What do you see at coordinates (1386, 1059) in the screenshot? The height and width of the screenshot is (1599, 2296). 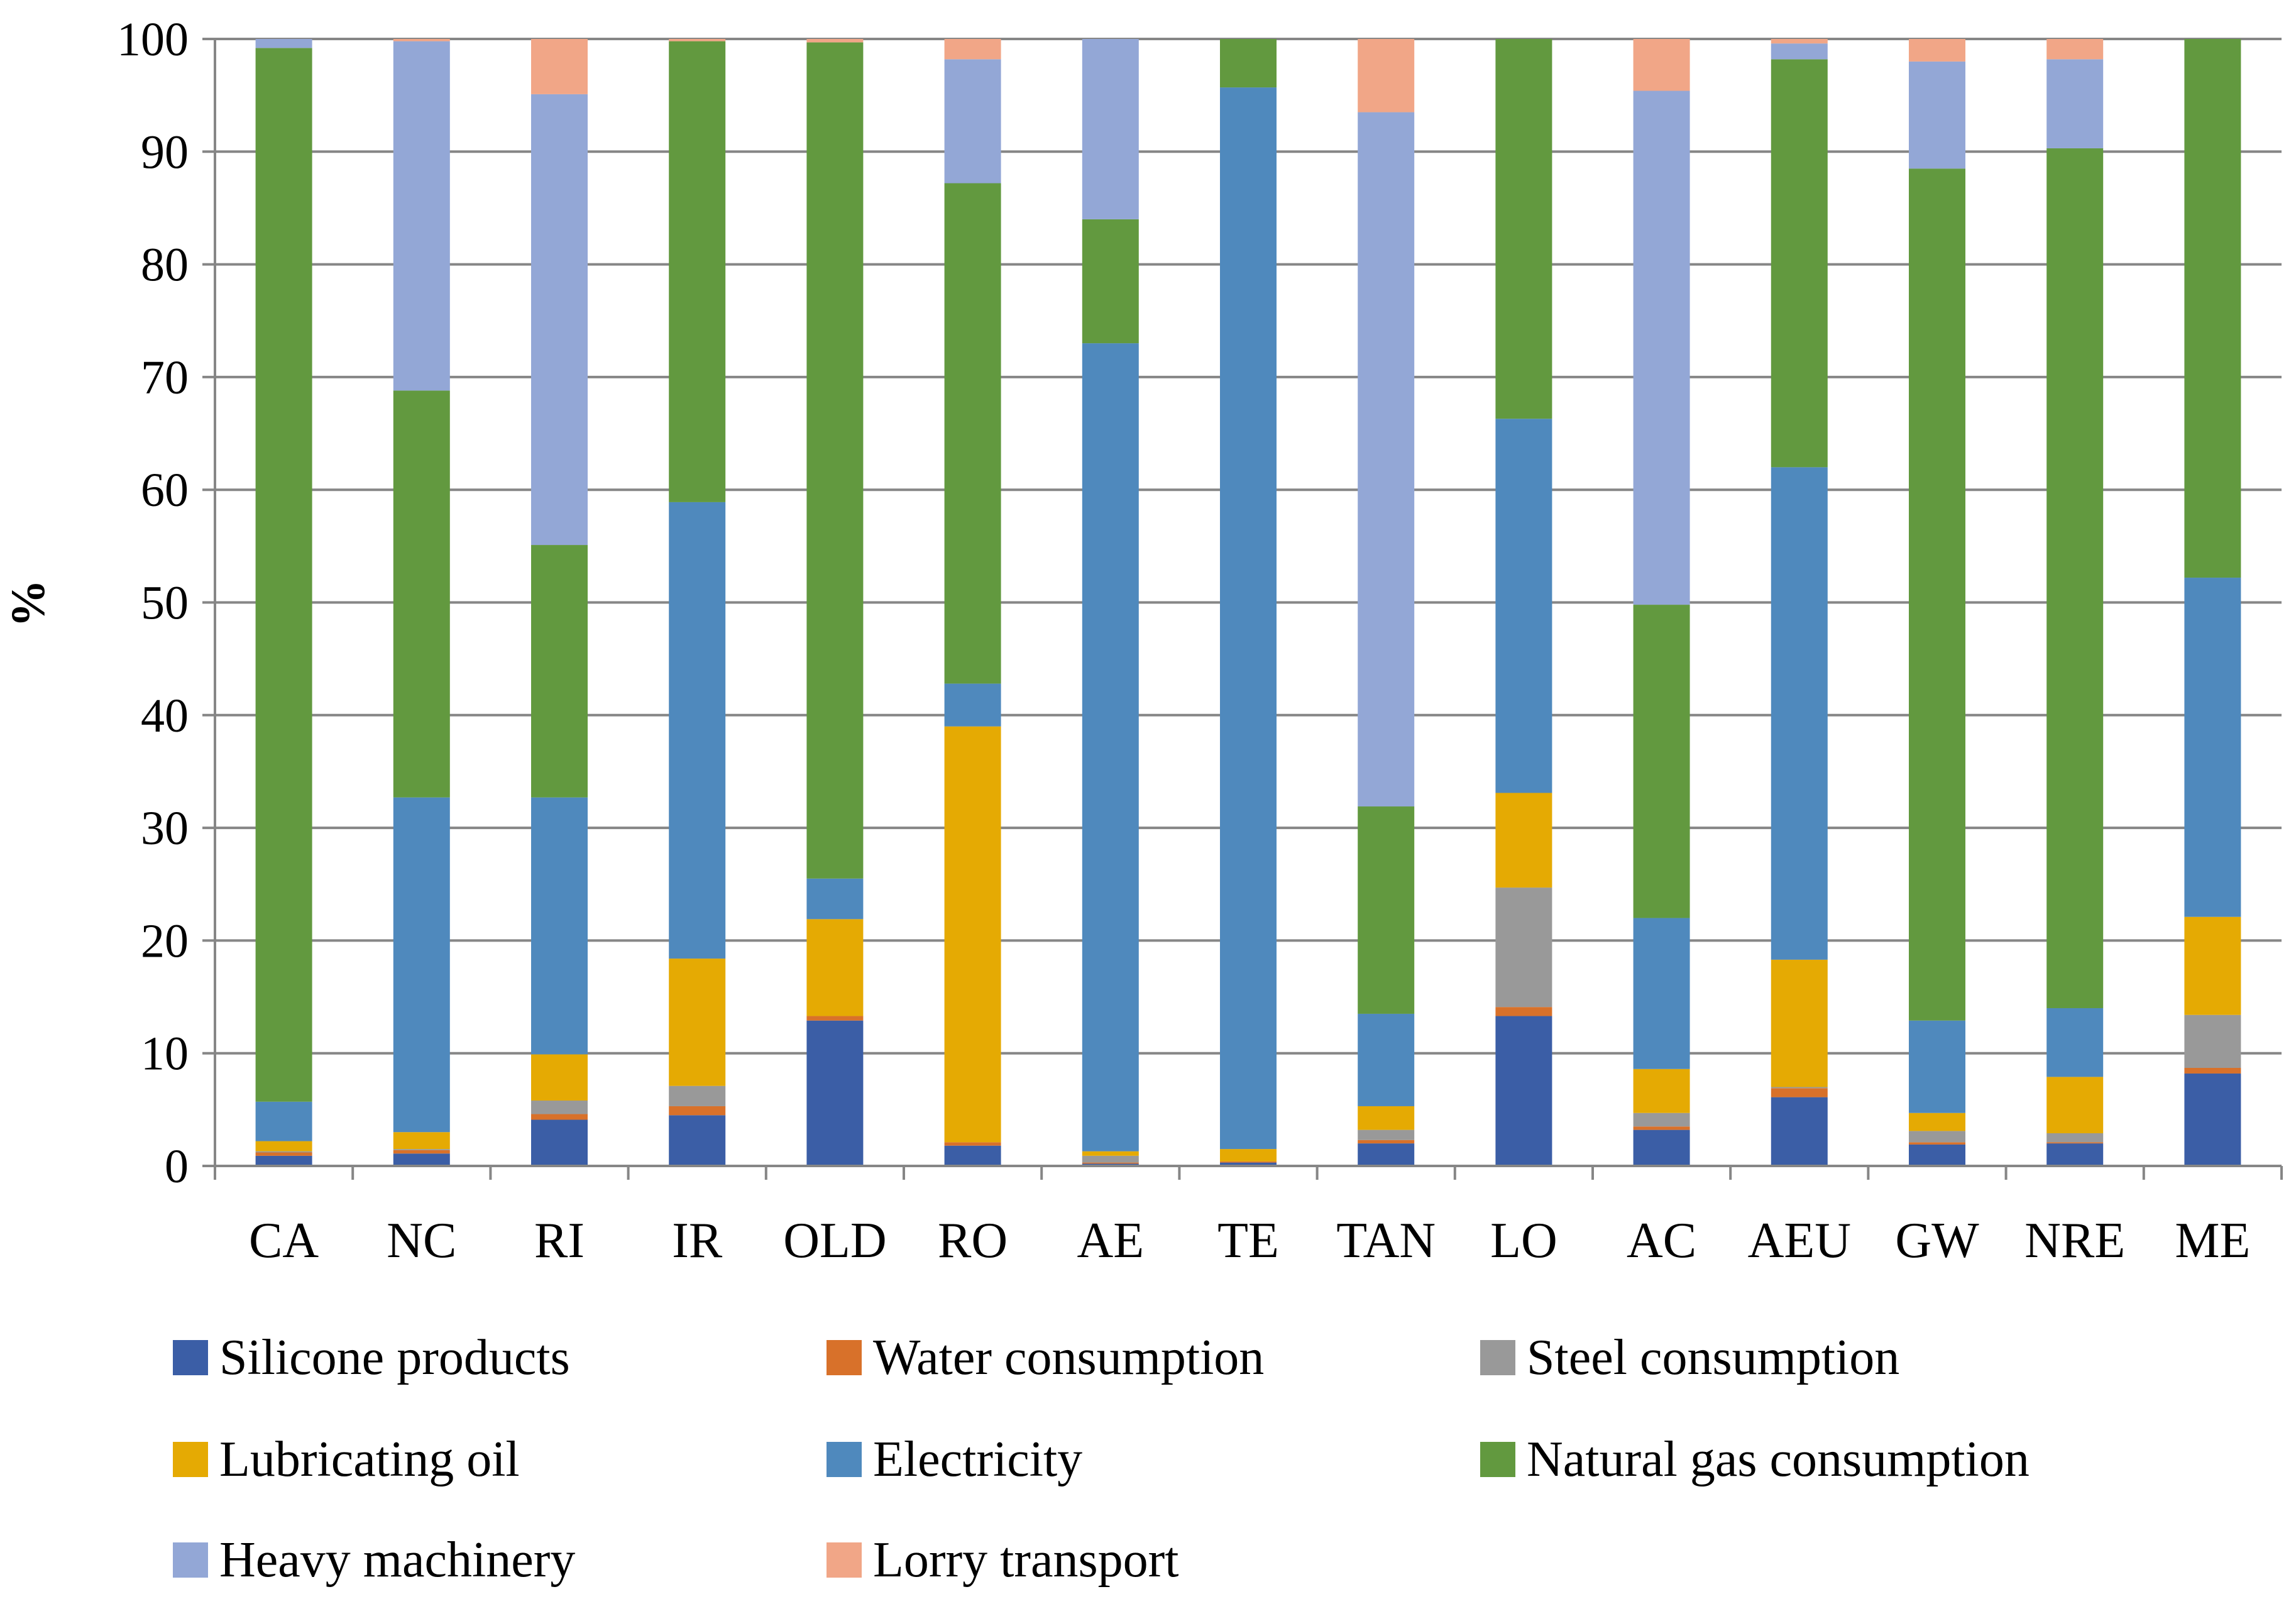 I see `bar-tan-electricity` at bounding box center [1386, 1059].